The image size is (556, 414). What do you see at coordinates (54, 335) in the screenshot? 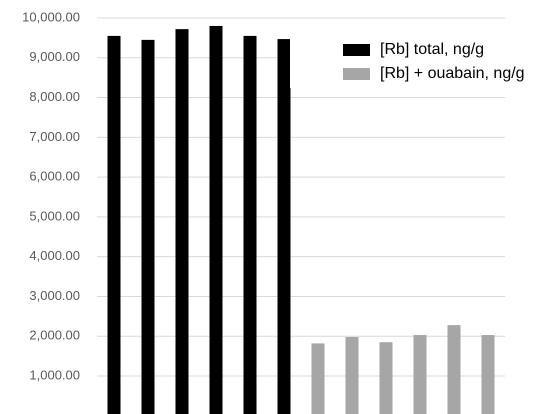
I see `y-tick-label: 2,000.00` at bounding box center [54, 335].